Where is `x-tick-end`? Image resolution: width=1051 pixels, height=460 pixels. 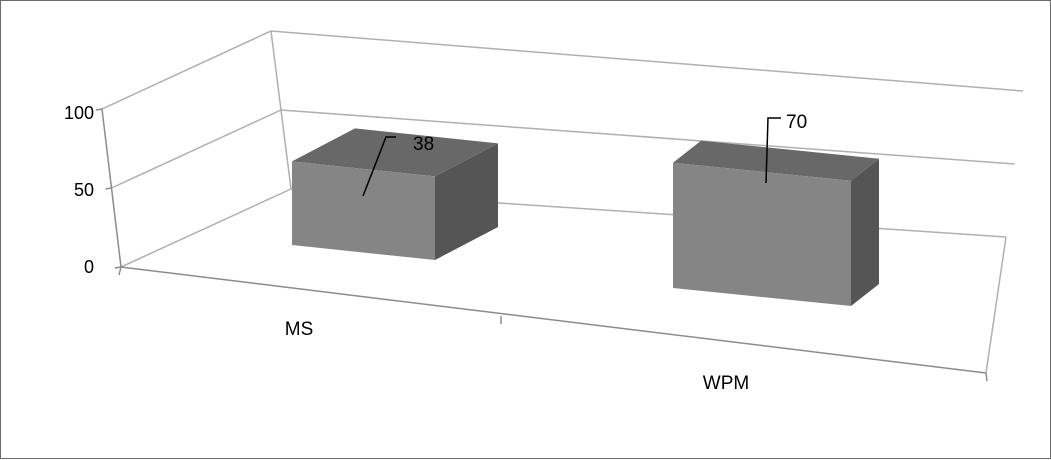
x-tick-end is located at coordinates (986, 377).